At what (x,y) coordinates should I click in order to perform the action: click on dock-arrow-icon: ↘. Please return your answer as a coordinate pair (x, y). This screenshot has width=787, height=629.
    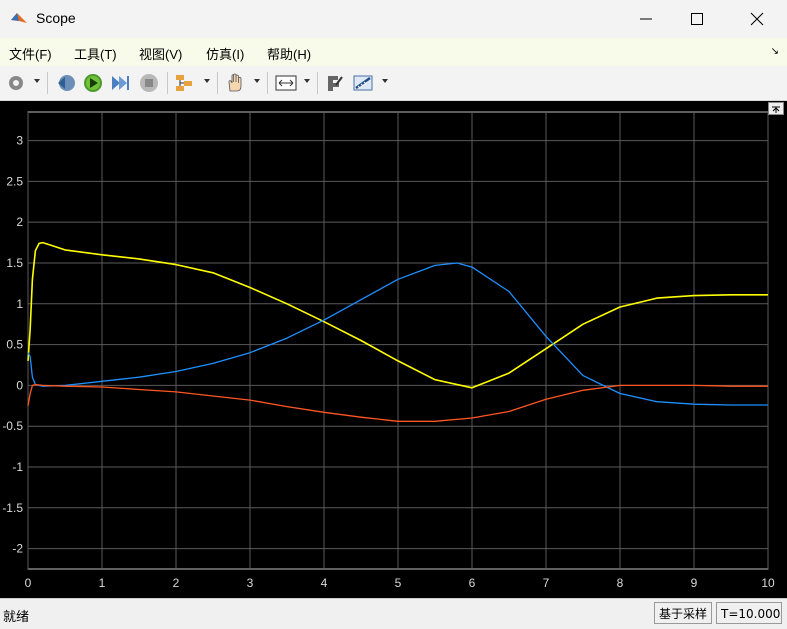
    Looking at the image, I should click on (774, 51).